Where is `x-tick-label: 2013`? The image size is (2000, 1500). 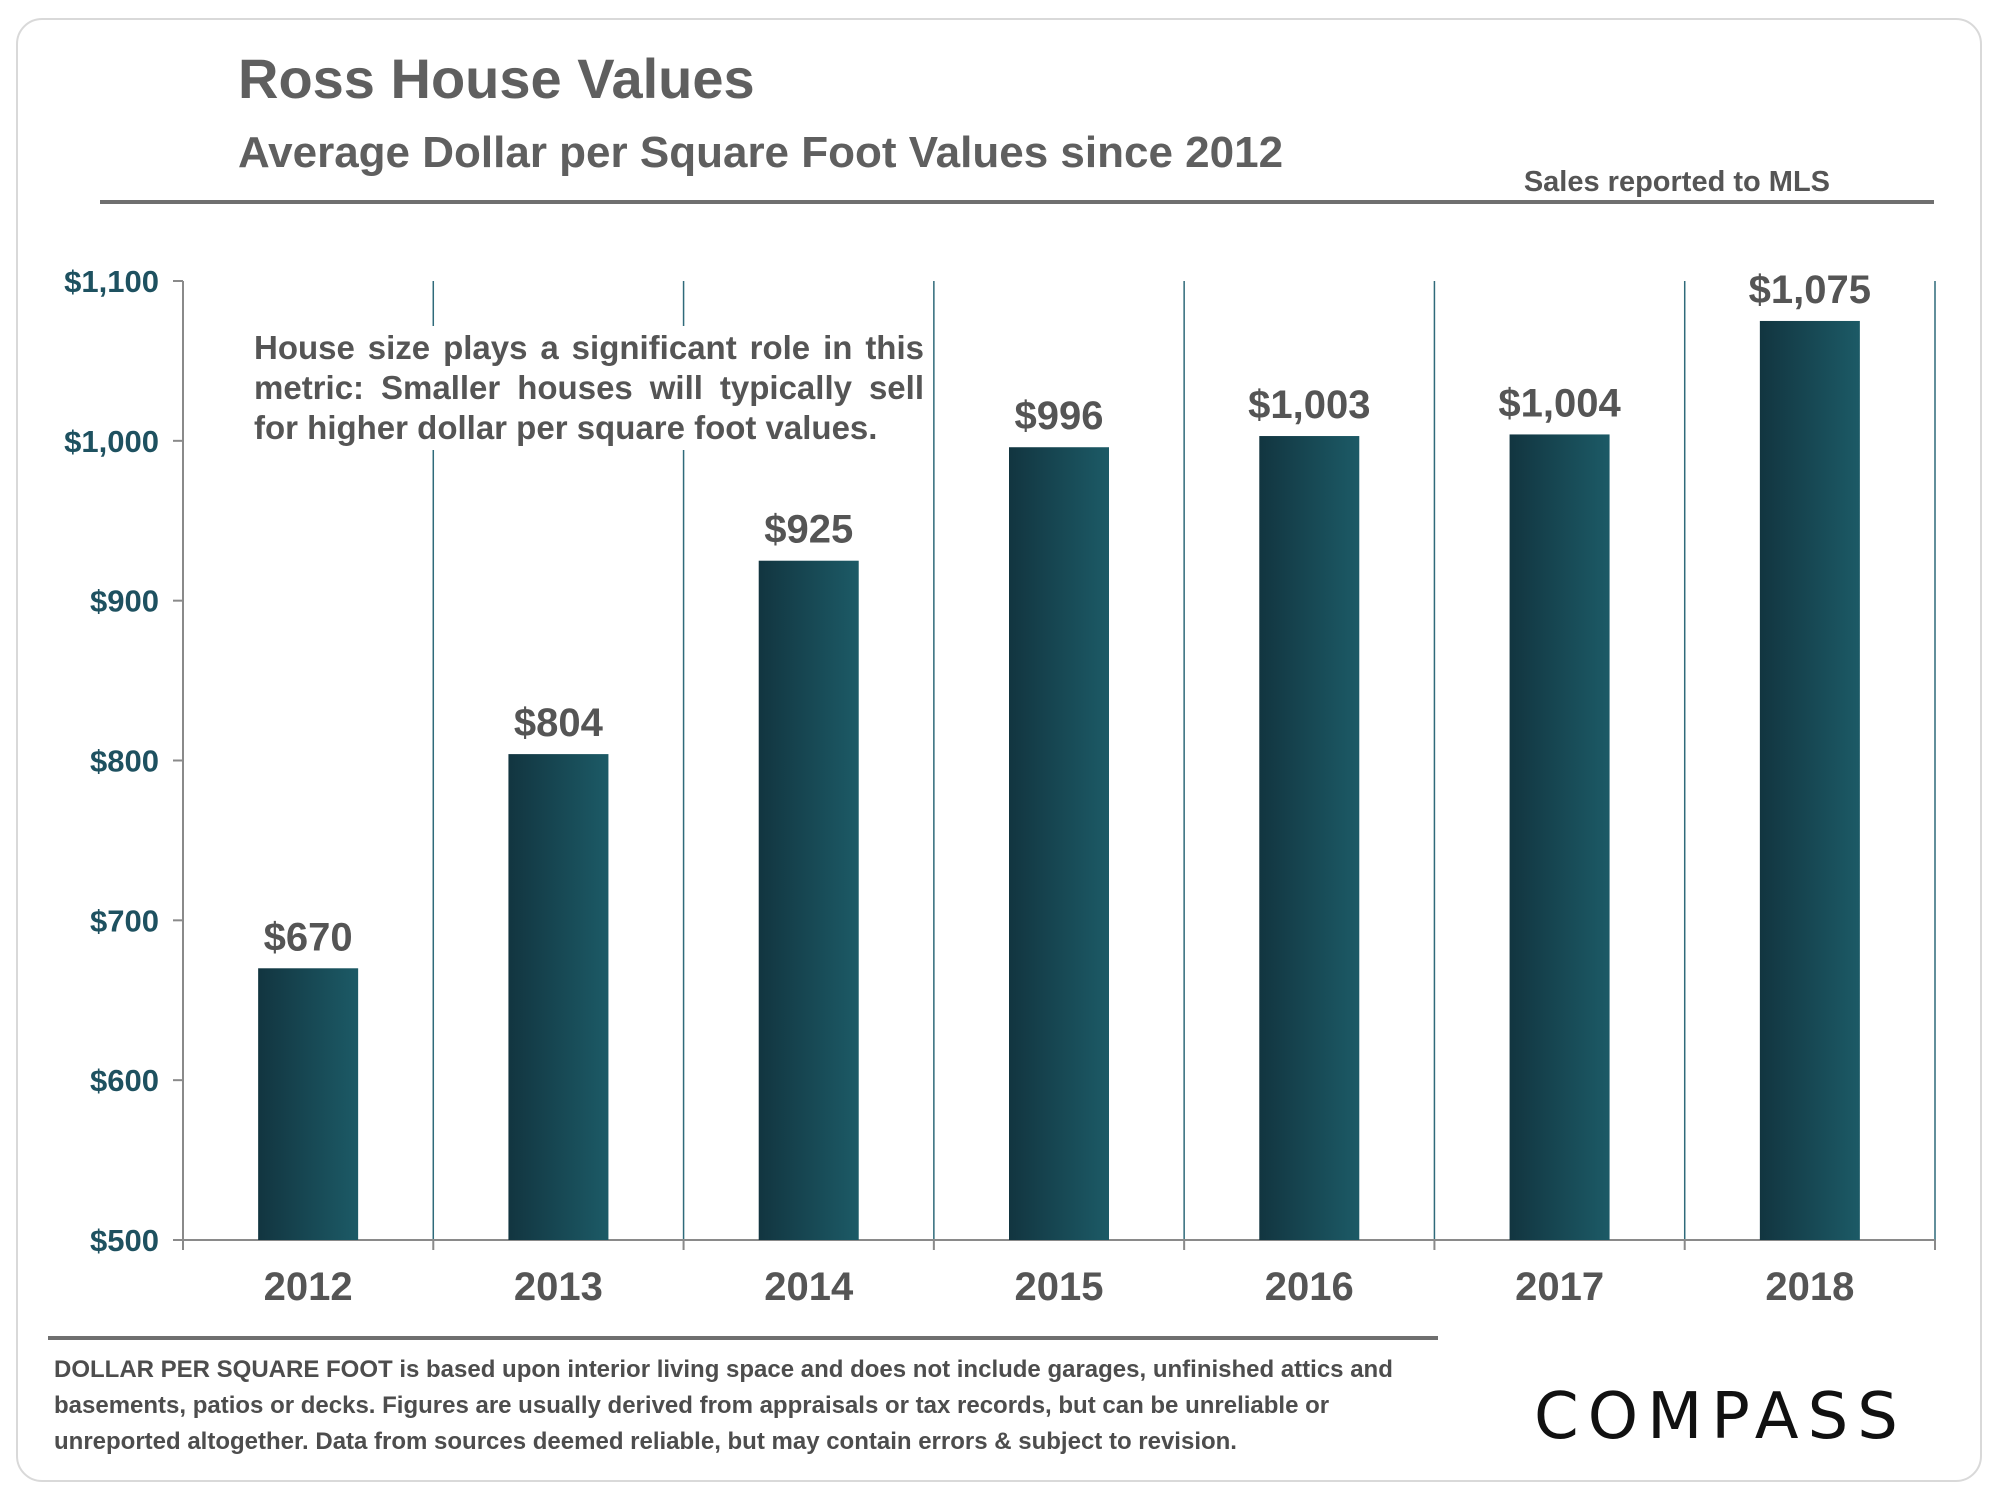
x-tick-label: 2013 is located at coordinates (558, 1287).